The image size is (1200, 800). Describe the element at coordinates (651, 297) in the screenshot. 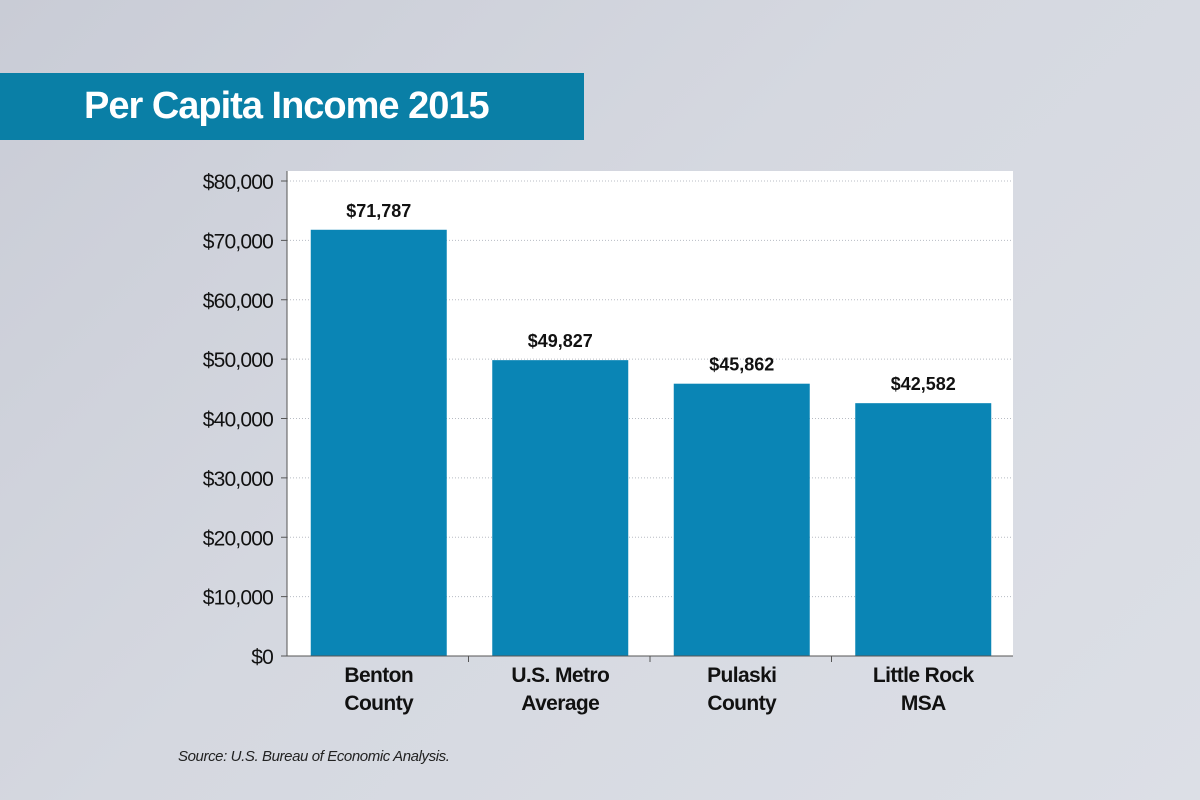

I see `value-labels: $71,787 $49,827 $45,862 $42,582` at that location.